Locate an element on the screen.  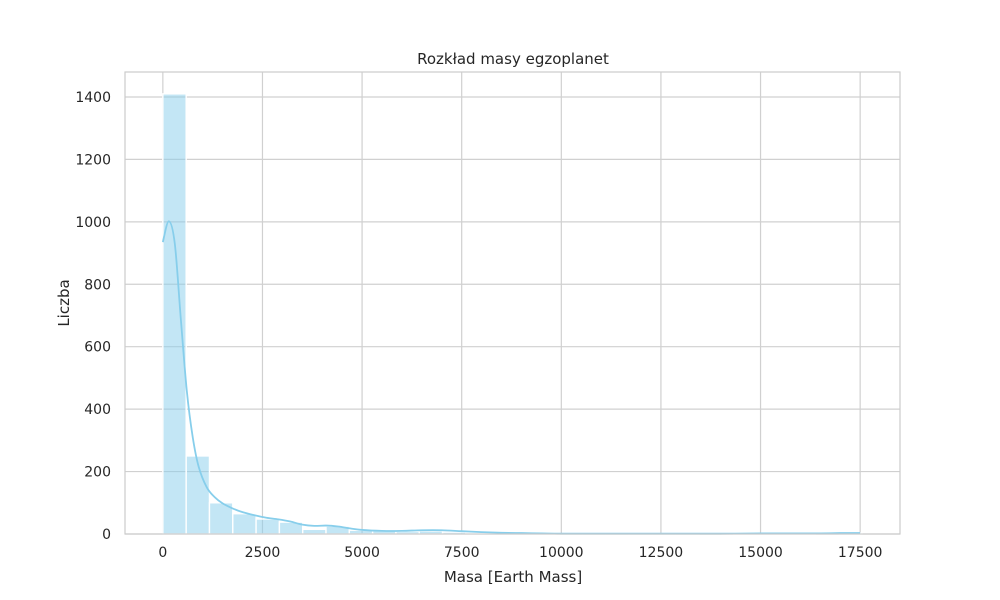
y-tick-label: 600 is located at coordinates (97, 348).